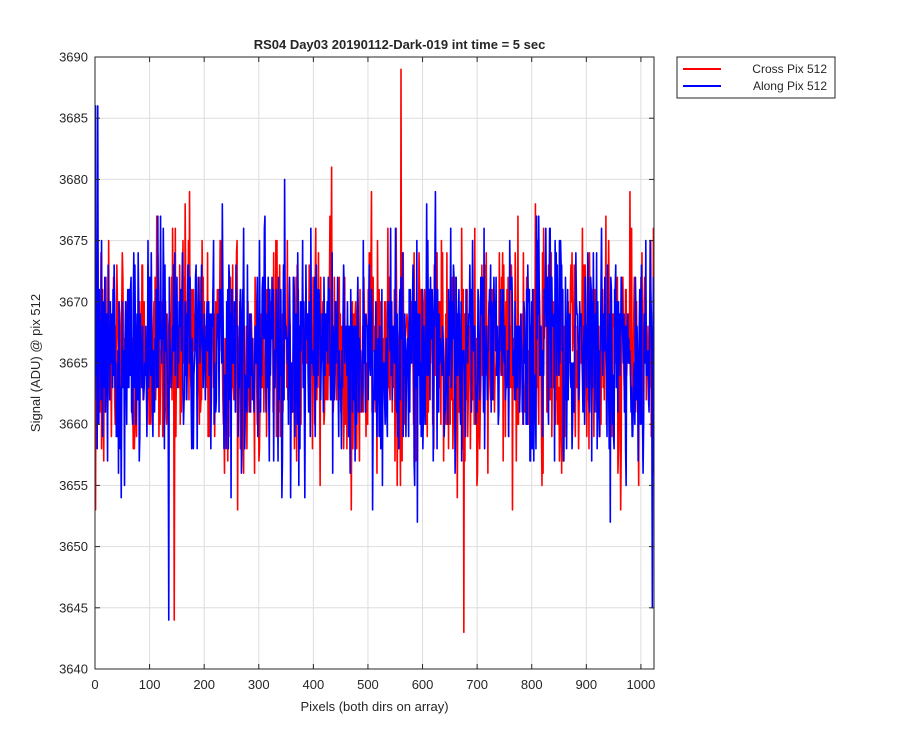 The image size is (900, 750). I want to click on y-tick-label: 3685, so click(73, 118).